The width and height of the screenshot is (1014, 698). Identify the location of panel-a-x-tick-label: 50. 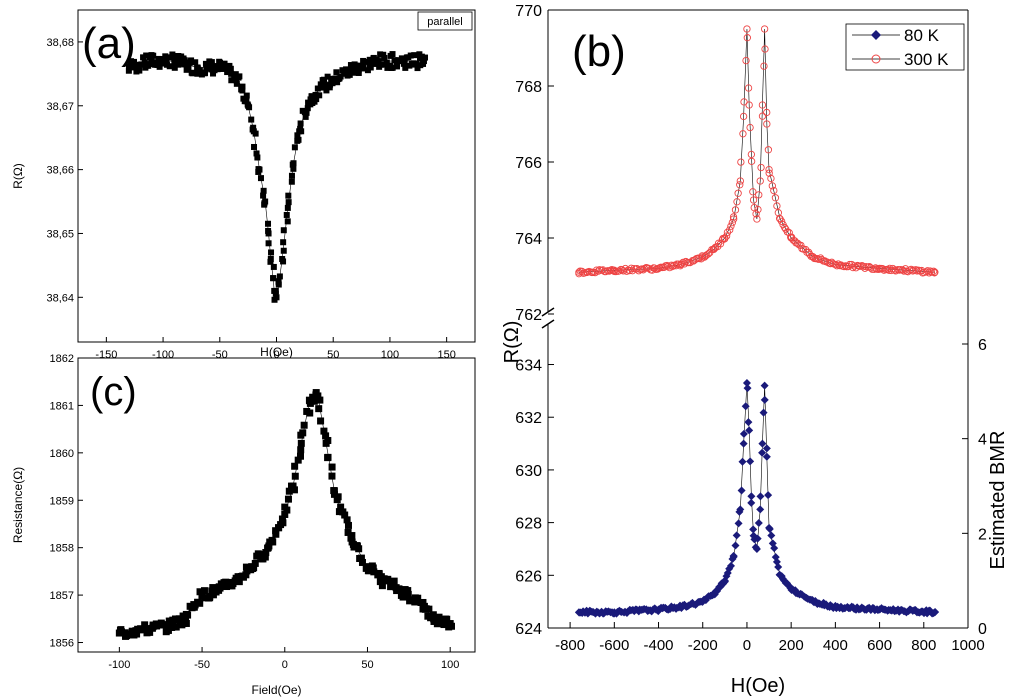
(333, 355).